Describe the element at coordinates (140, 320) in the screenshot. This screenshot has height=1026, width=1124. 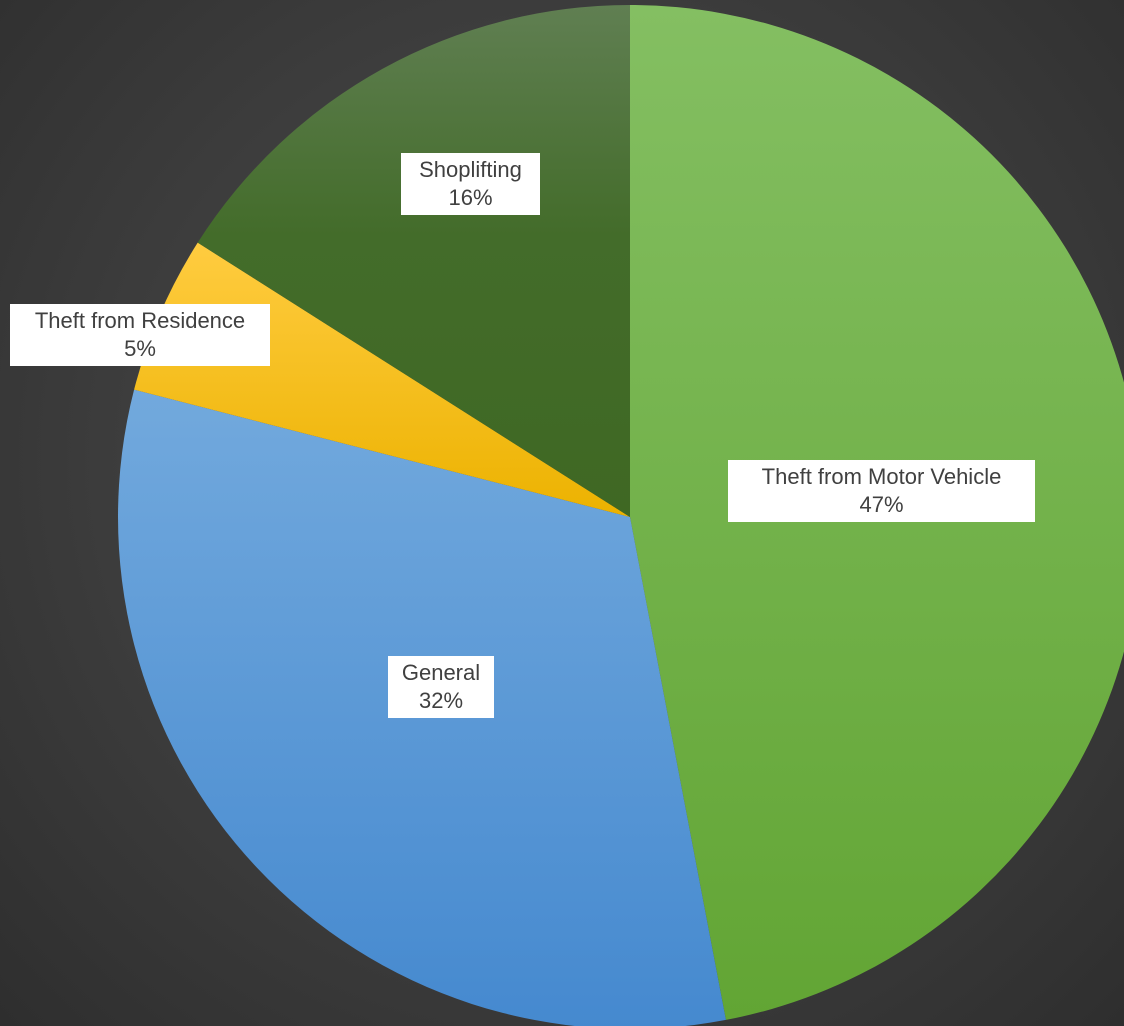
I see `slice-name-label: Theft from Residence` at that location.